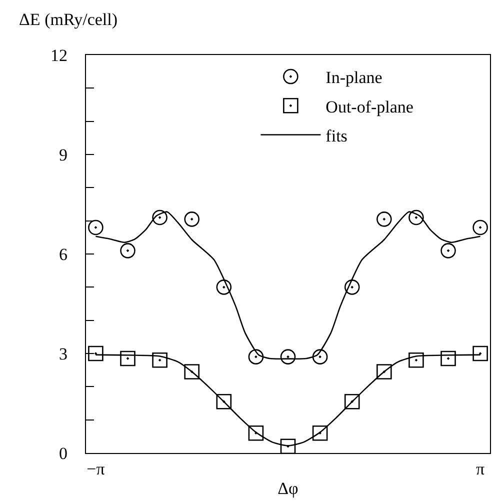 This screenshot has height=501, width=496. I want to click on x-tick-label: π, so click(481, 469).